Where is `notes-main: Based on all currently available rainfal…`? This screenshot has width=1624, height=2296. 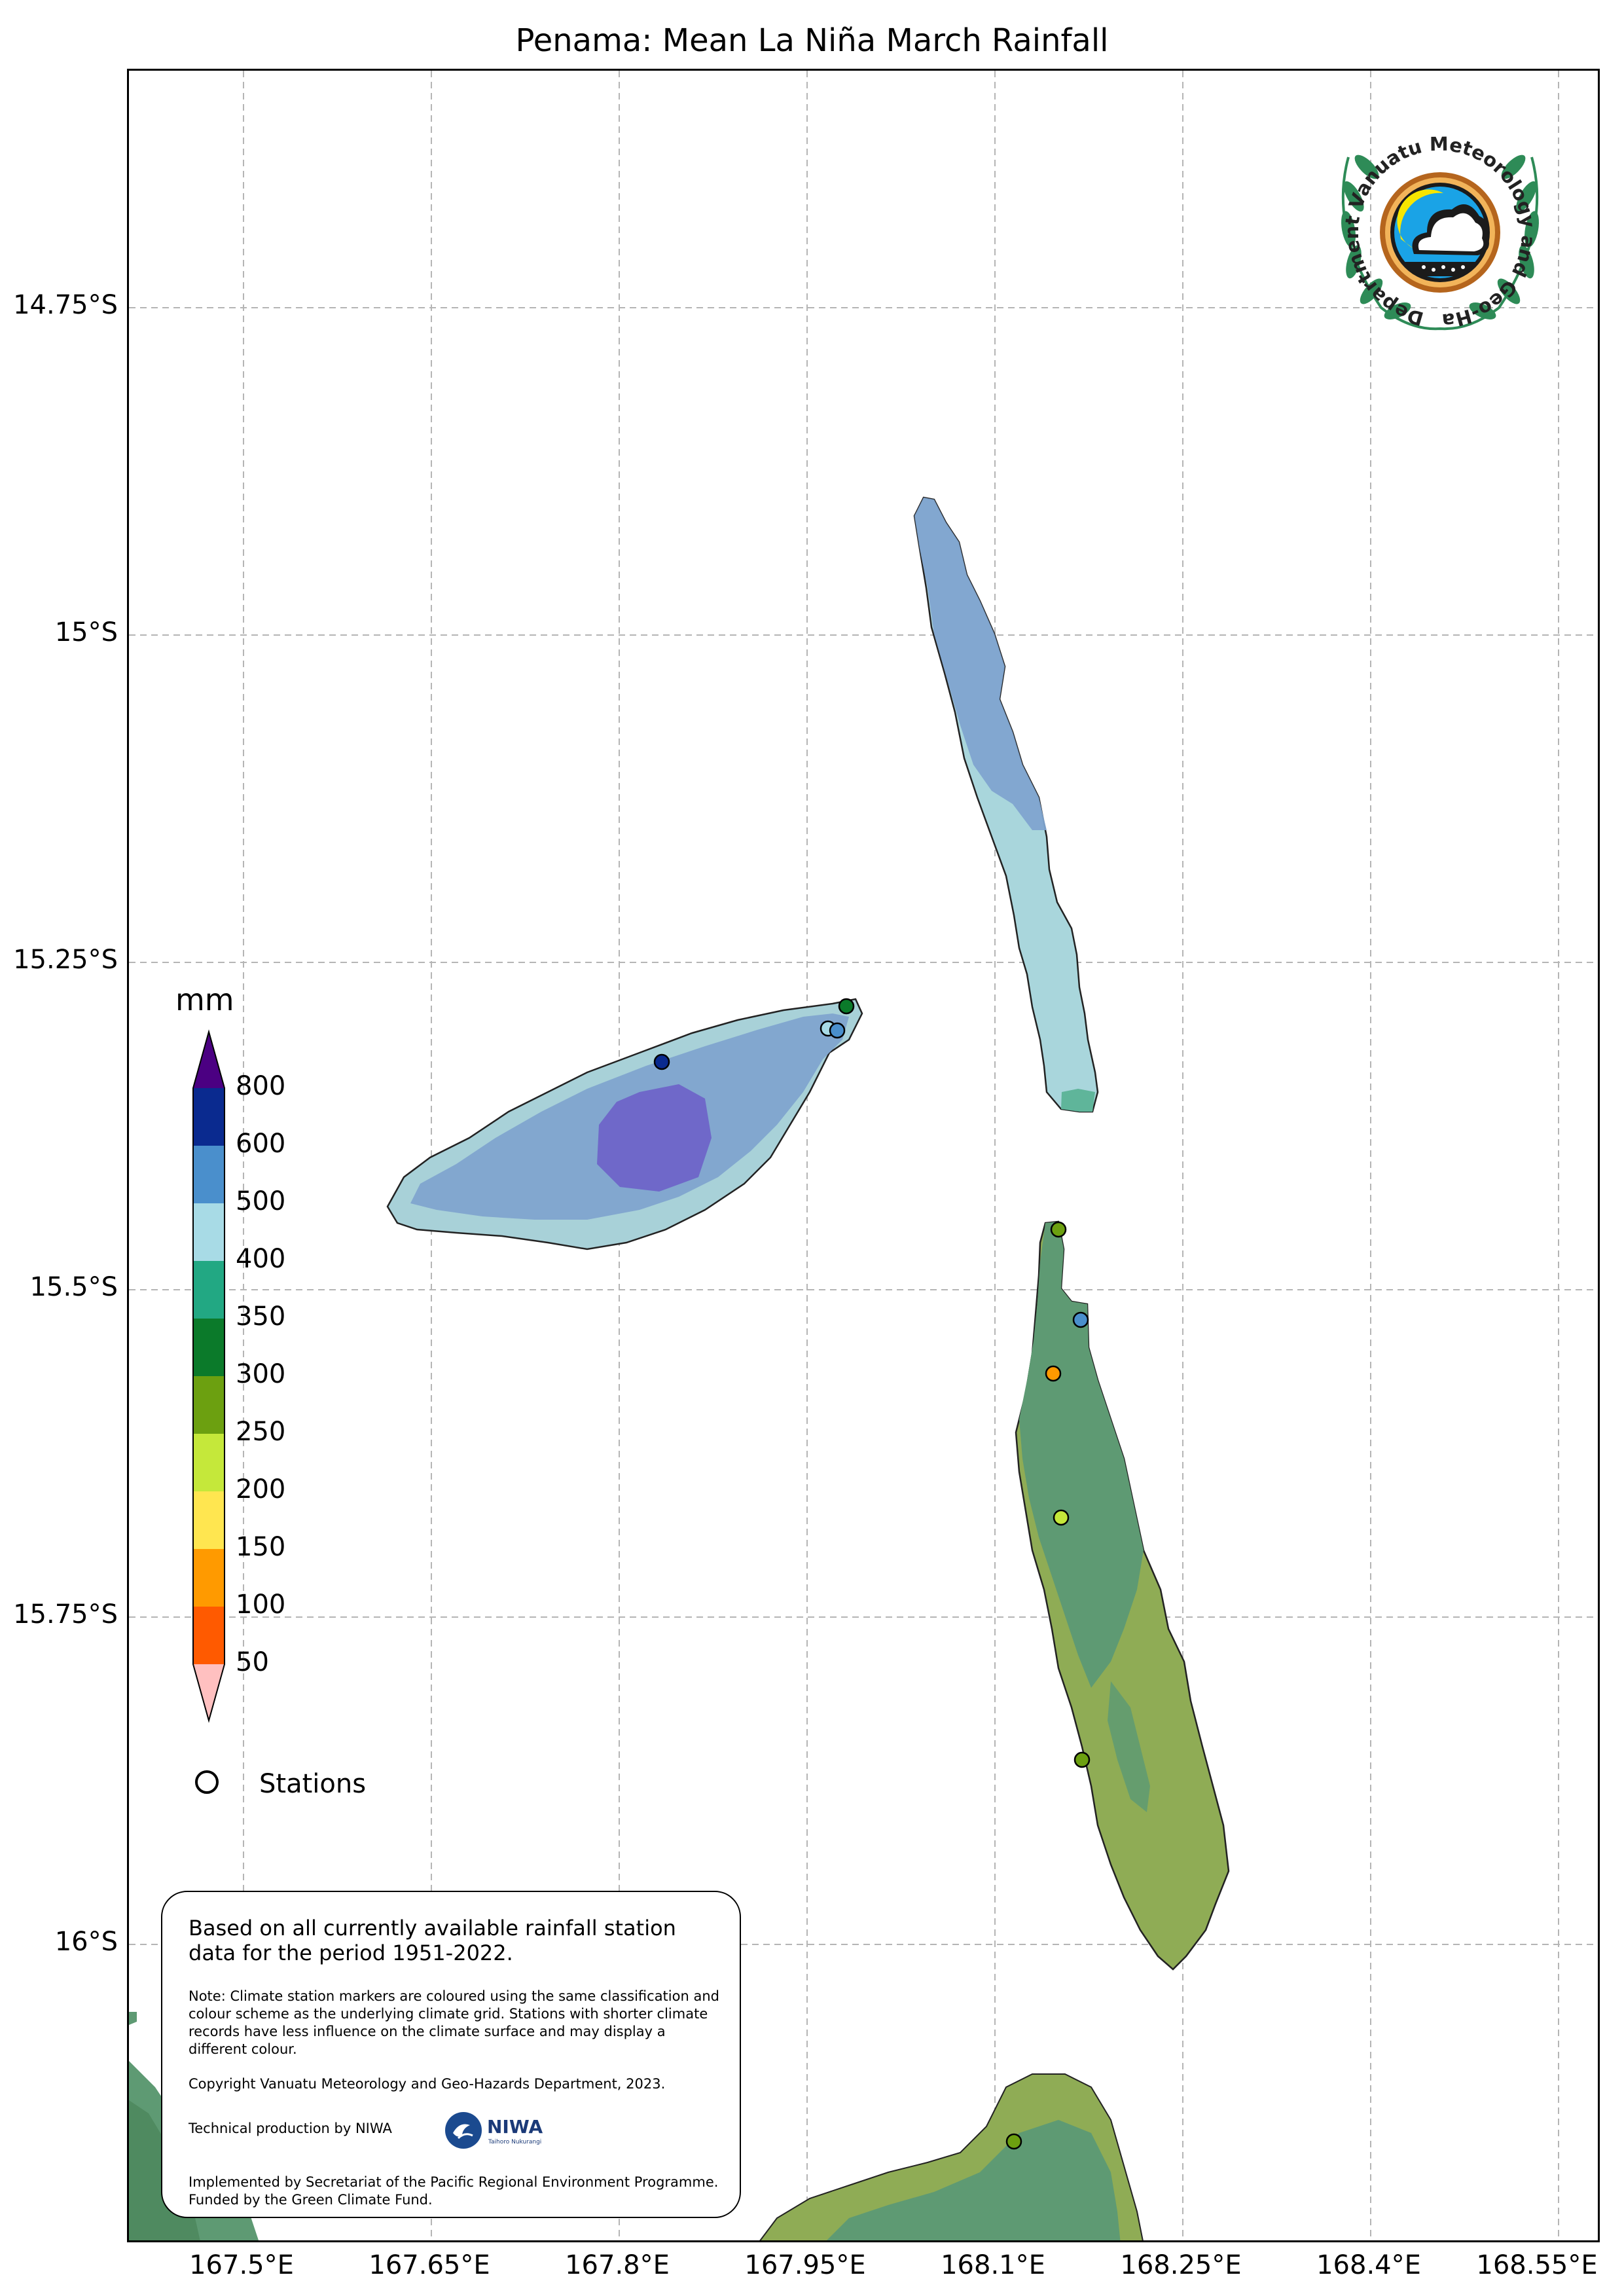
notes-main: Based on all currently available rainfal… is located at coordinates (432, 1940).